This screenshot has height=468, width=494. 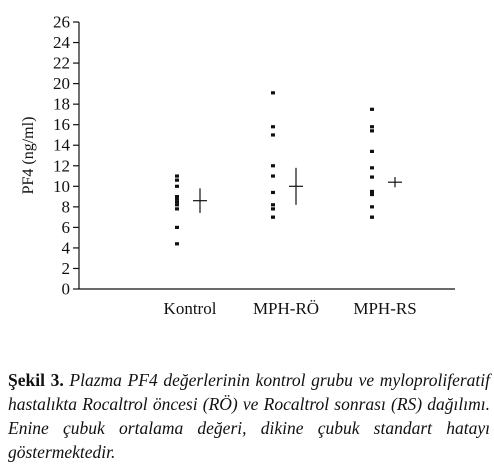 I want to click on y-tick-label: 2, so click(x=66, y=268).